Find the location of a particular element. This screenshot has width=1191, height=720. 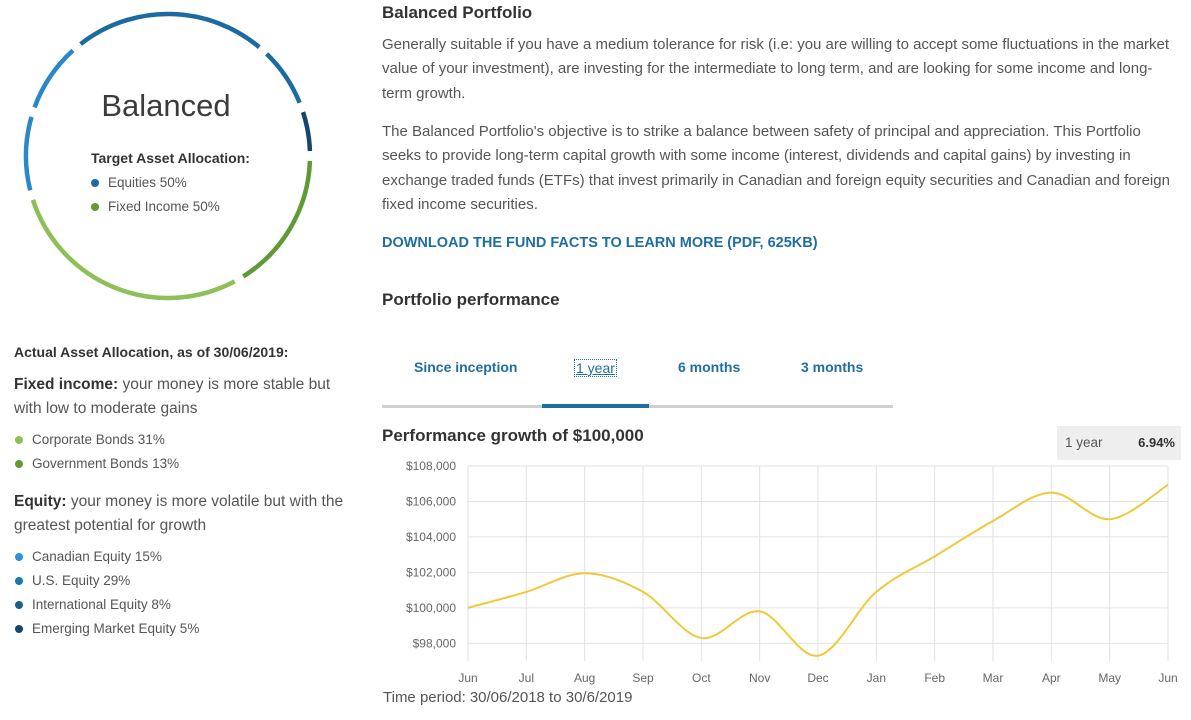

alloc-item-government-bonds: Government Bonds 13% is located at coordinates (97, 463).